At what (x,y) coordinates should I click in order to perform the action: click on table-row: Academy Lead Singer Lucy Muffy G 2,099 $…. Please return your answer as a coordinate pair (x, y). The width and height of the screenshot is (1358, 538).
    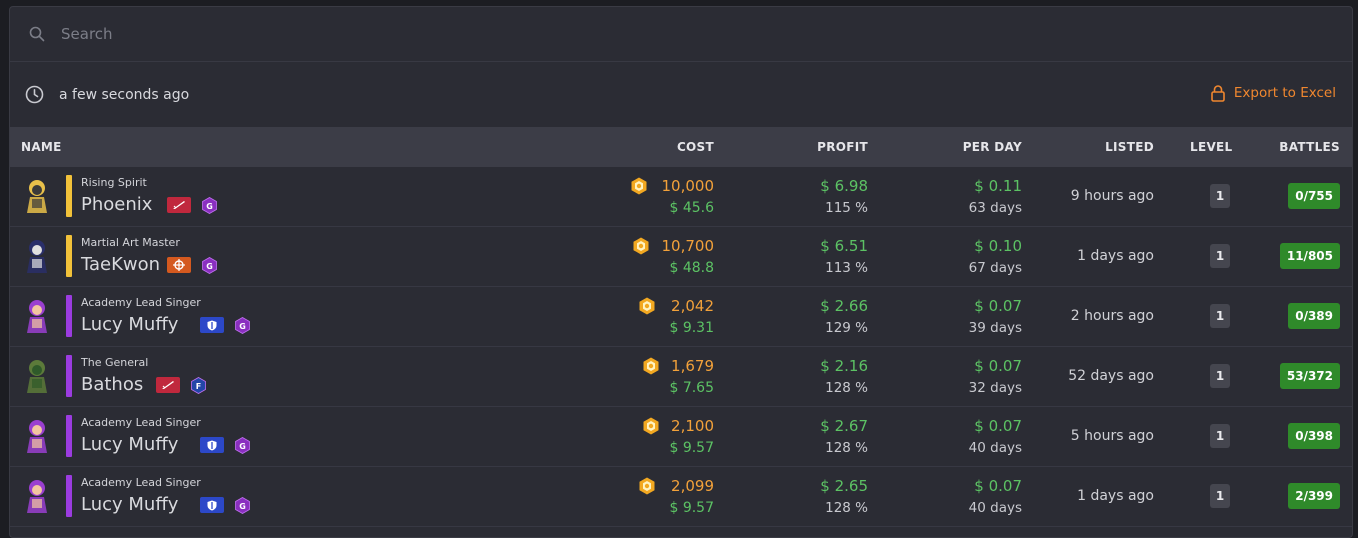
    Looking at the image, I should click on (681, 497).